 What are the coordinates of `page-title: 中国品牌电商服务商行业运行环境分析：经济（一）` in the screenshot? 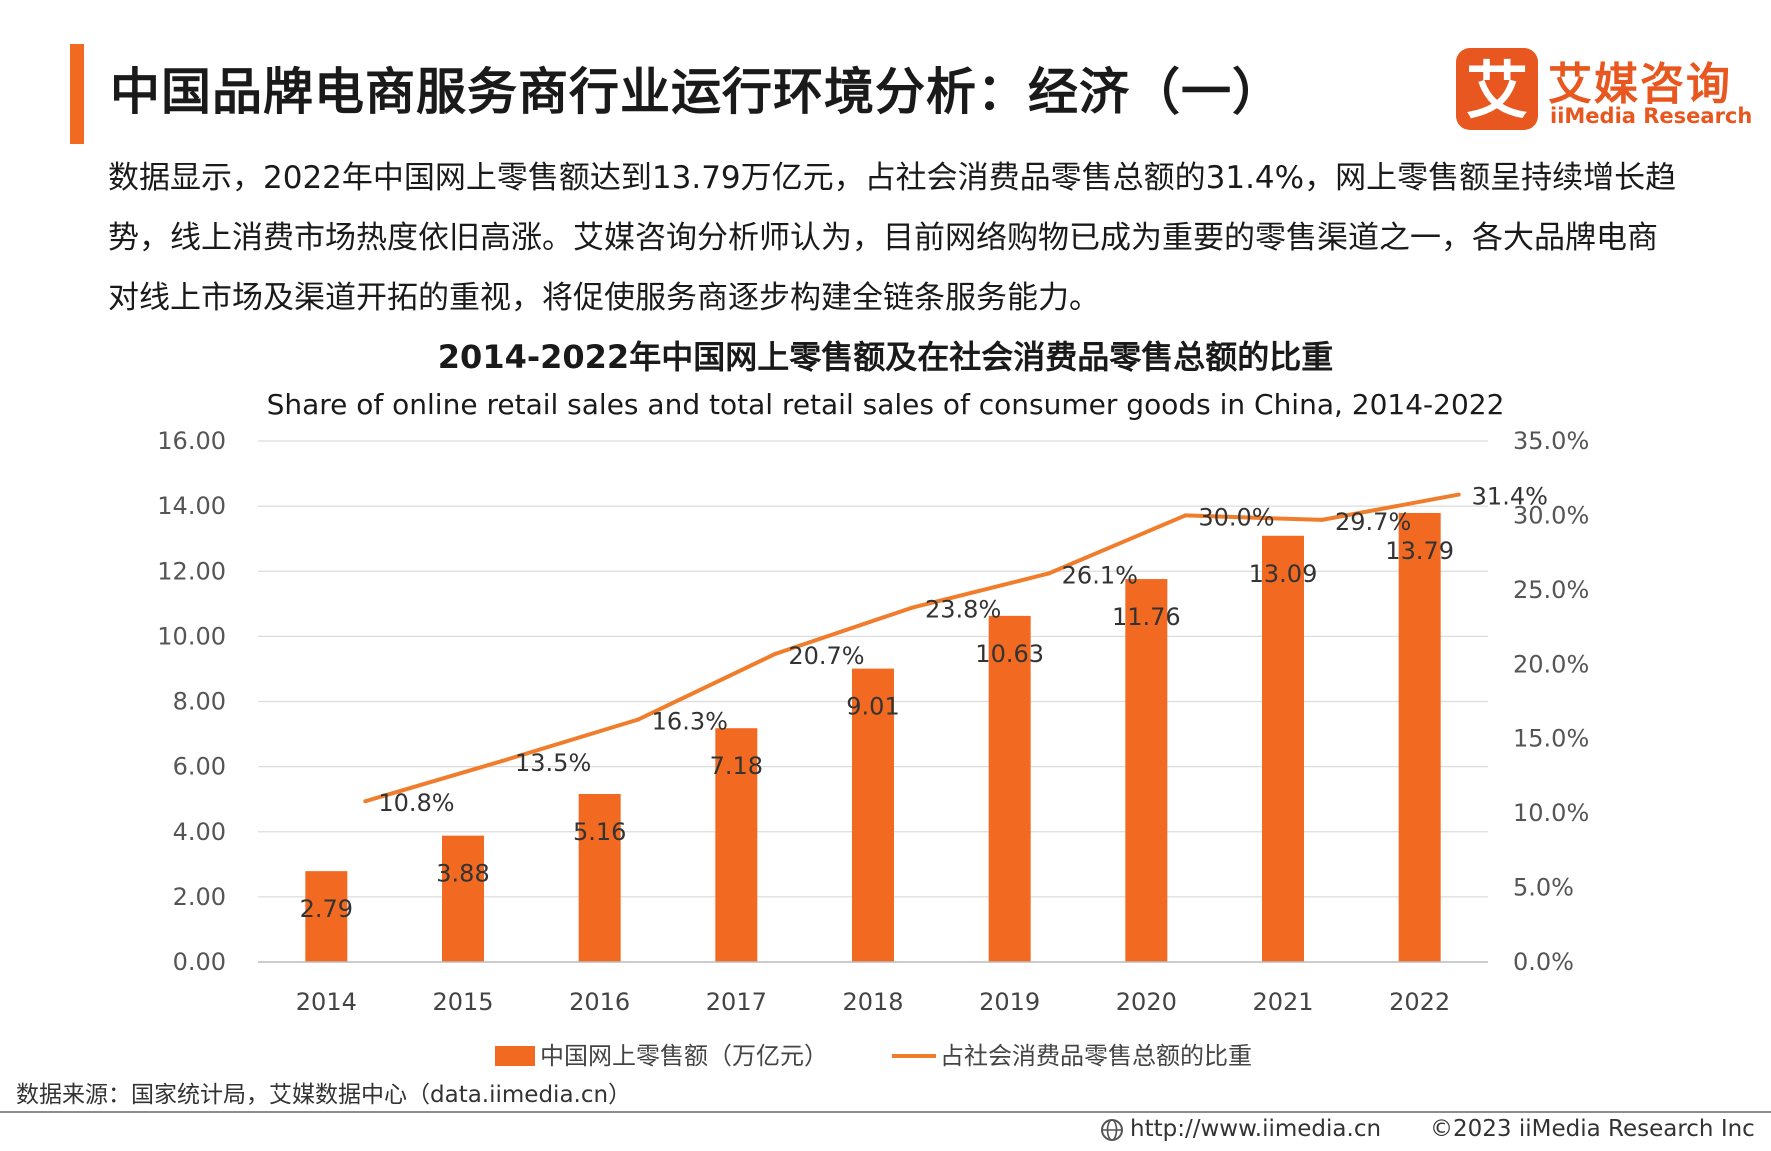 It's located at (696, 92).